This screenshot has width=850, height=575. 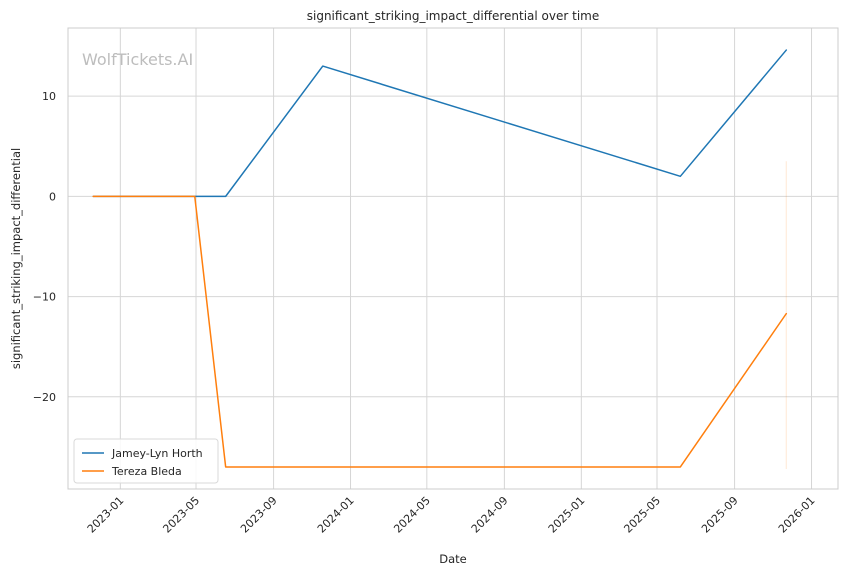 What do you see at coordinates (52, 196) in the screenshot?
I see `y-tick-label: 0` at bounding box center [52, 196].